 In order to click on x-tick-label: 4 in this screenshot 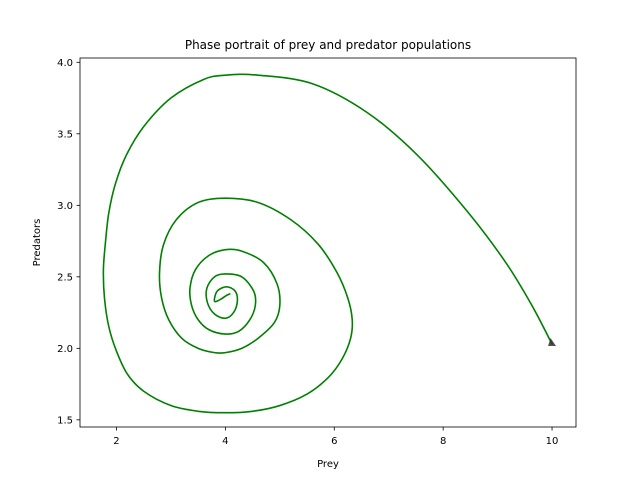, I will do `click(225, 441)`.